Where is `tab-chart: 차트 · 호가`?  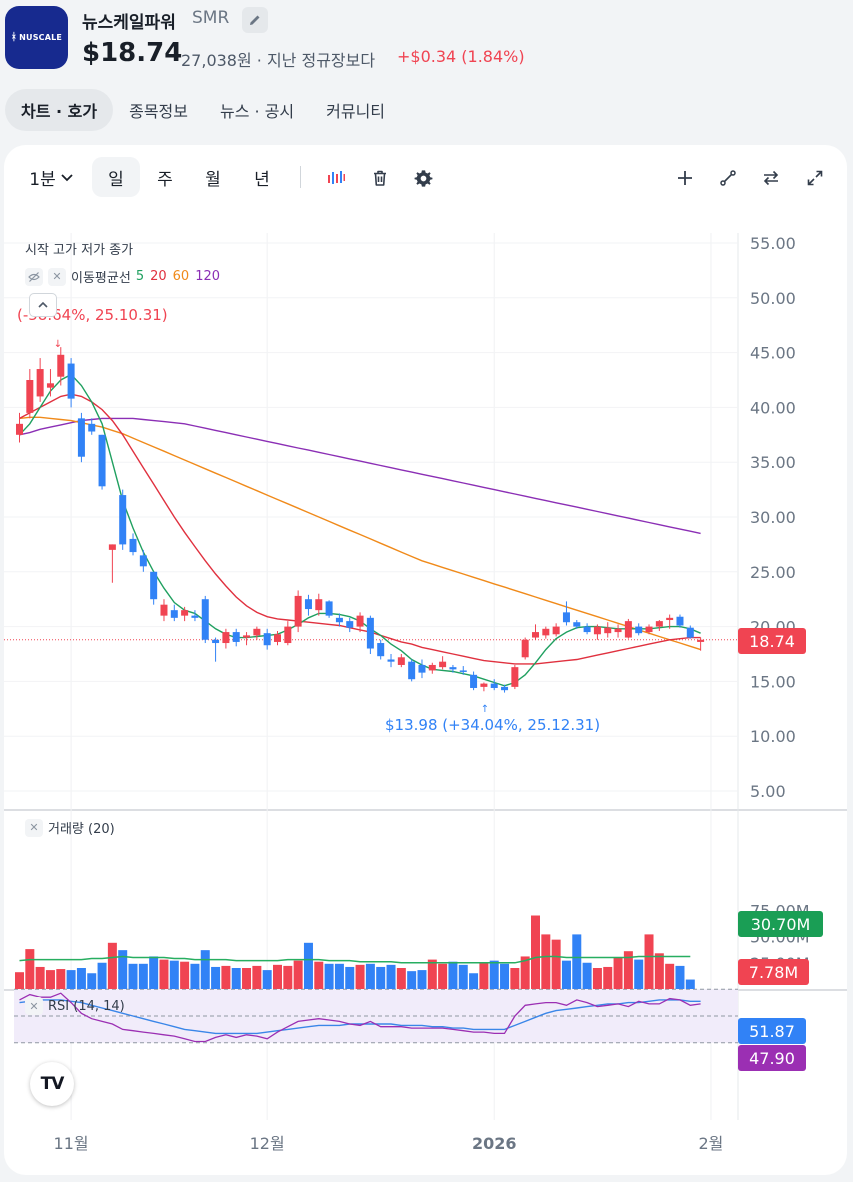
tab-chart: 차트 · 호가 is located at coordinates (59, 110).